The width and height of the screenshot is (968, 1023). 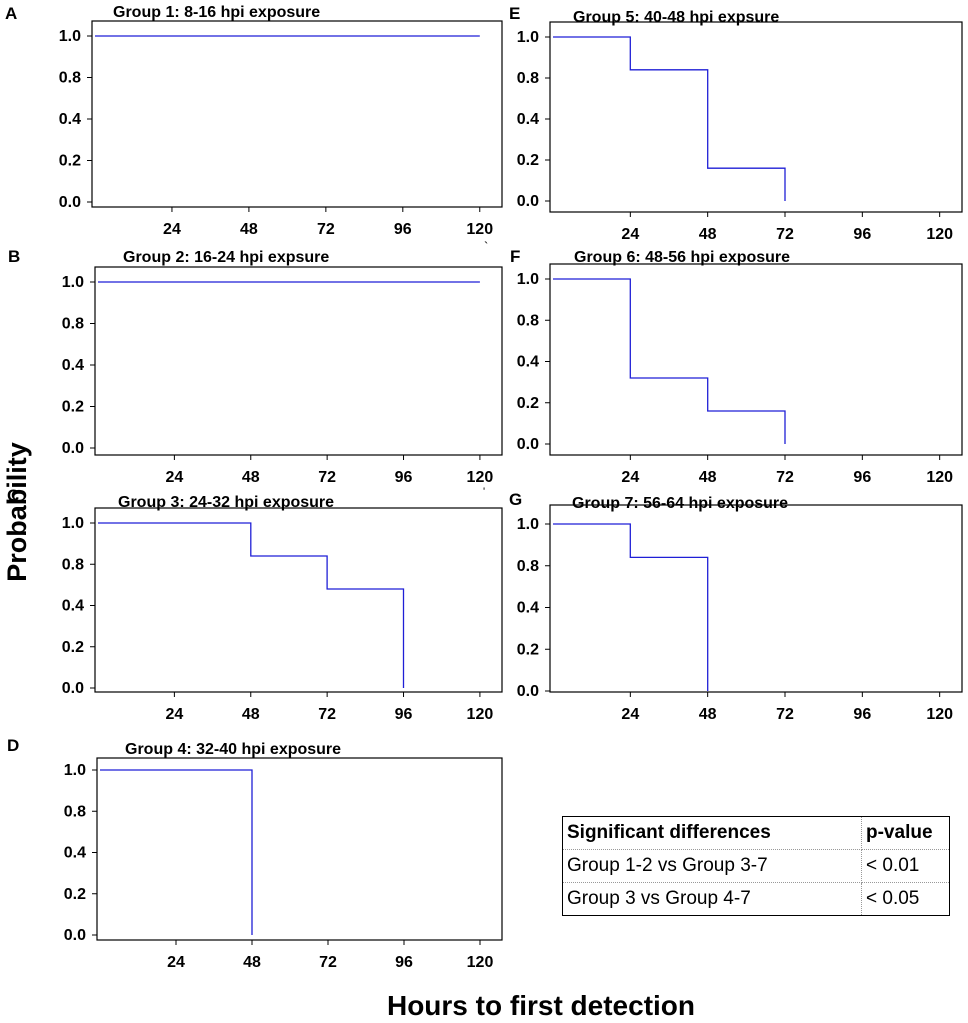 What do you see at coordinates (712, 833) in the screenshot?
I see `table-header-cell: Significant differences` at bounding box center [712, 833].